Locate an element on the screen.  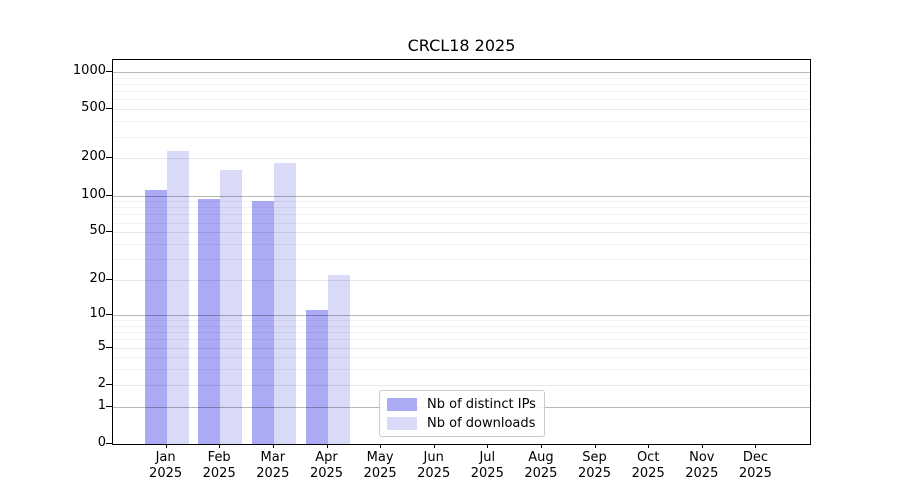
y-tick-label-10: 10 is located at coordinates (97, 313).